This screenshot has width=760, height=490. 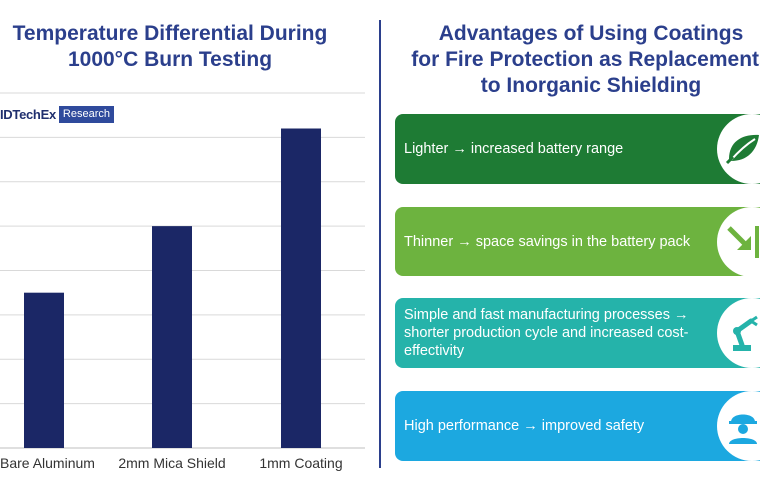 I want to click on leaf-icon, so click(x=738, y=149).